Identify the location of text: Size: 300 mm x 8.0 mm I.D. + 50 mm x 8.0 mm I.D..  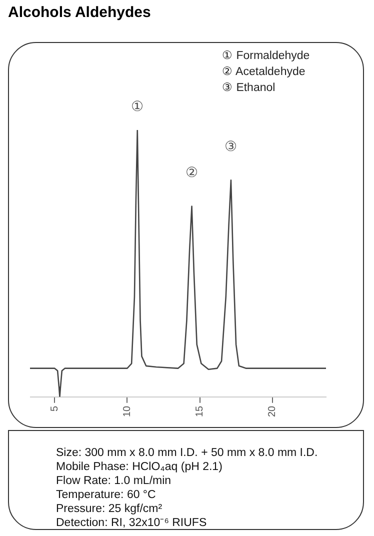
(187, 453).